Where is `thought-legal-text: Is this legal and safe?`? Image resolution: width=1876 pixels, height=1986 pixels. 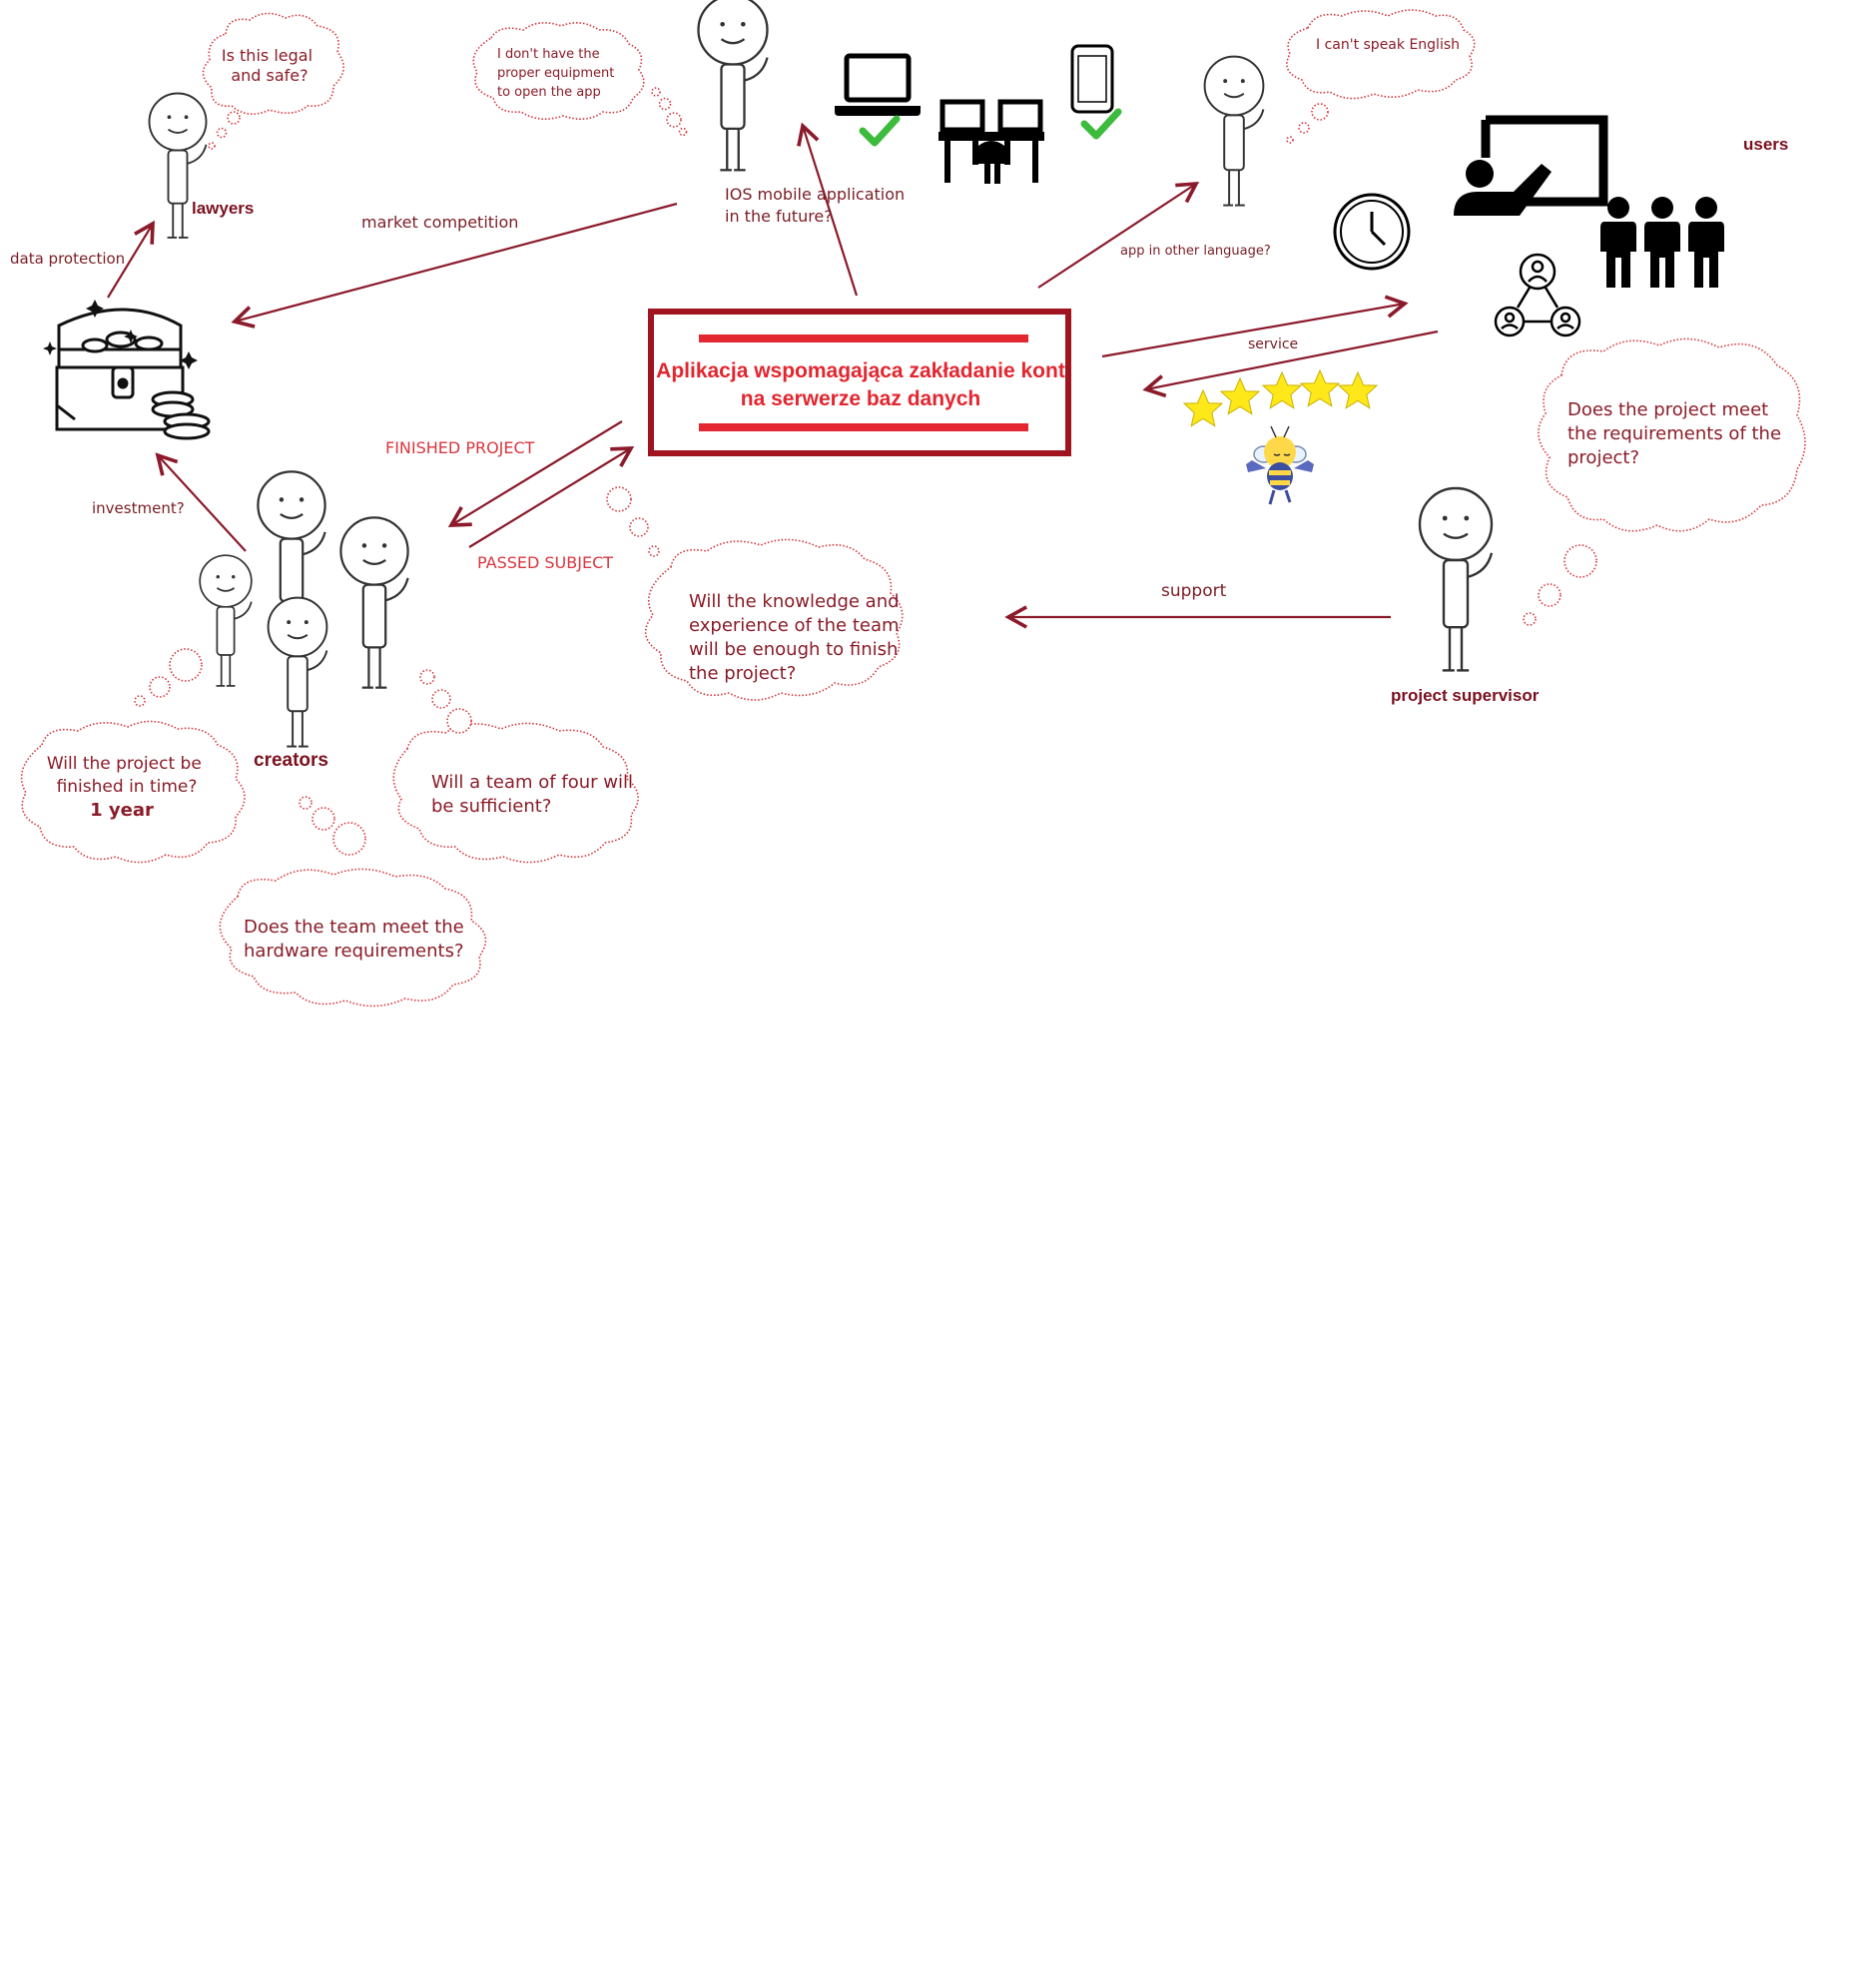
thought-legal-text: Is this legal and safe? is located at coordinates (269, 65).